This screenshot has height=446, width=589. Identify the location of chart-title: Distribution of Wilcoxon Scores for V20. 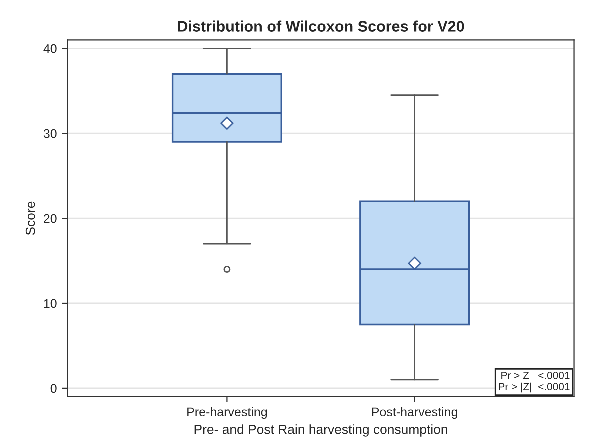
(321, 26).